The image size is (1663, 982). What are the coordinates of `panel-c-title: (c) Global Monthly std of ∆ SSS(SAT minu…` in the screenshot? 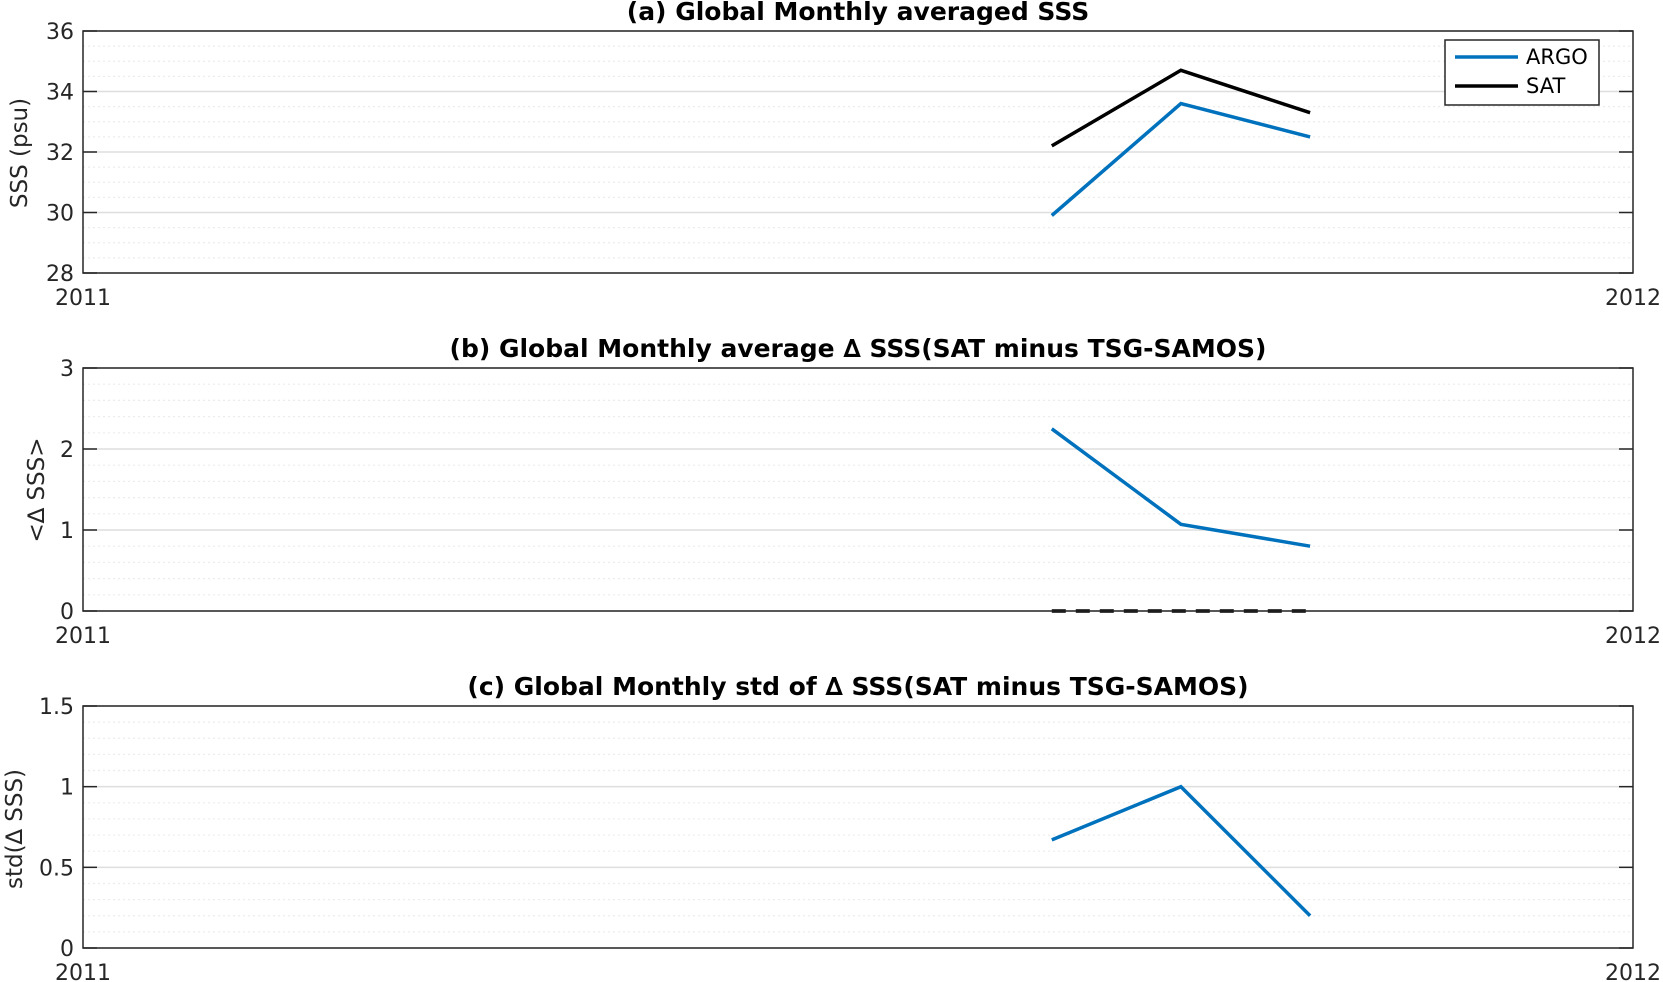 It's located at (857, 686).